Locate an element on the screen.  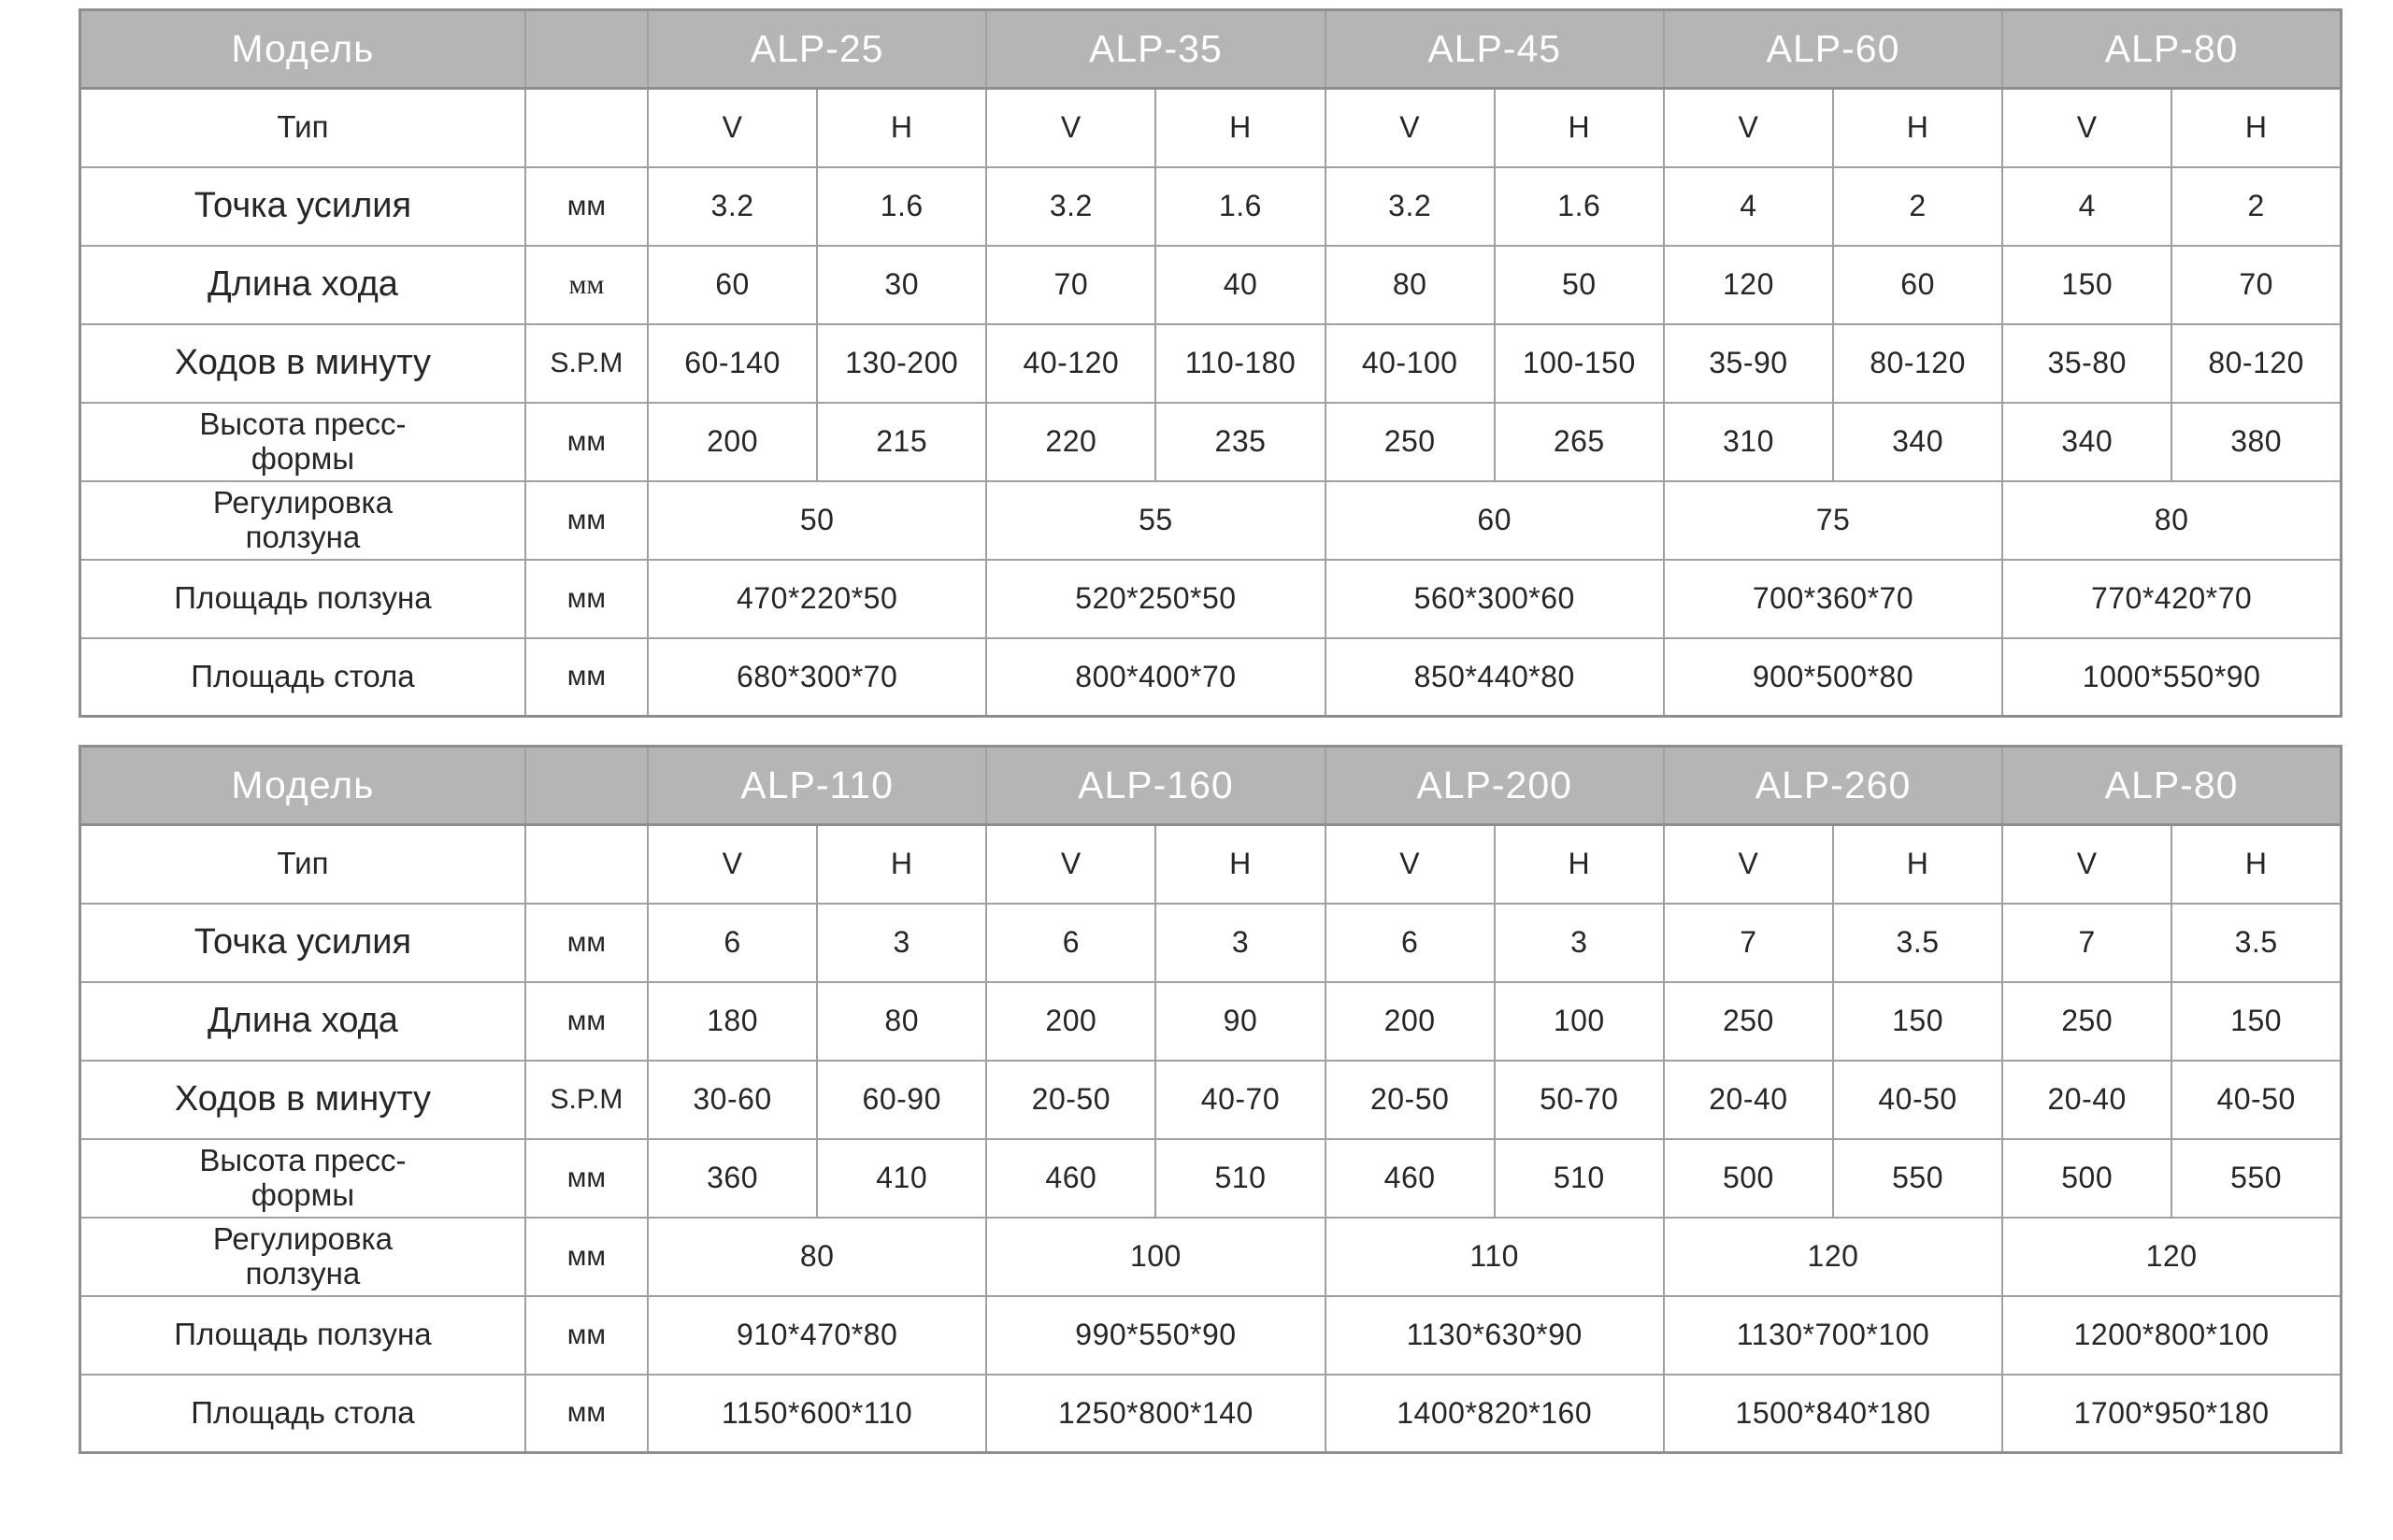
spec-row: Длина хода мм 60 30 70 40 80 50 120 60 150 70 is located at coordinates (1211, 284).